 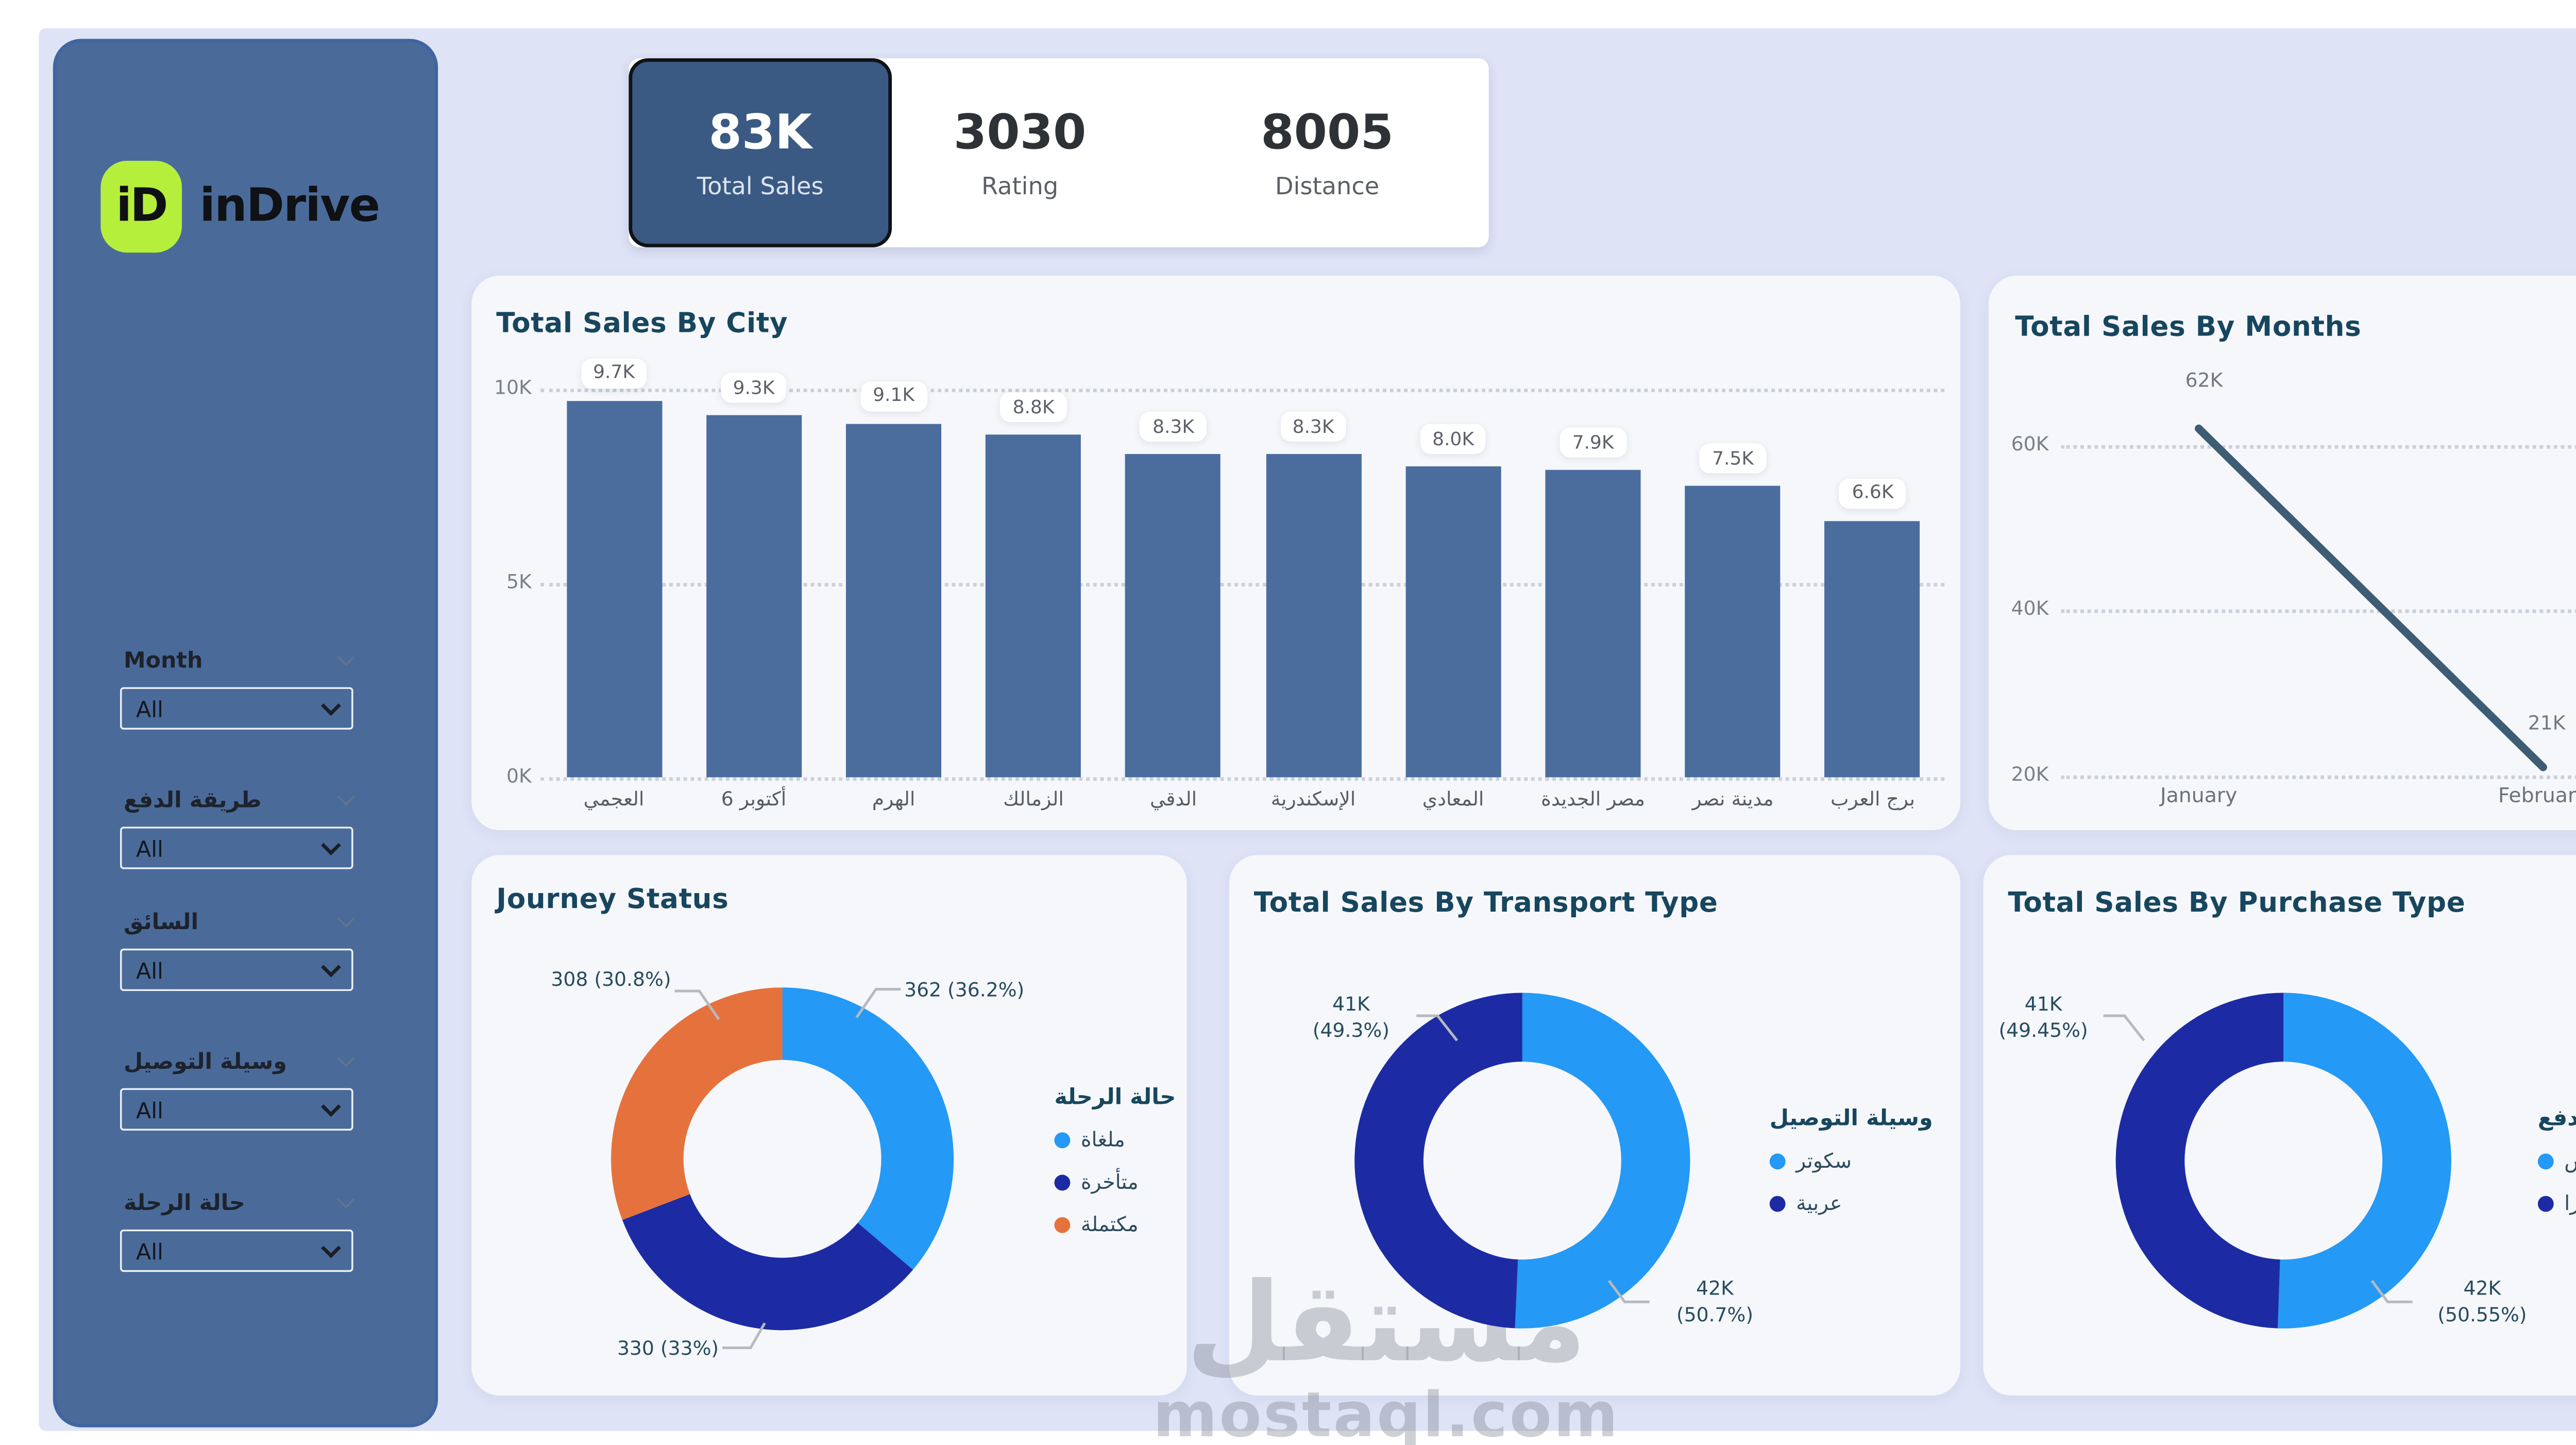 I want to click on filter-select-4: All, so click(x=236, y=1250).